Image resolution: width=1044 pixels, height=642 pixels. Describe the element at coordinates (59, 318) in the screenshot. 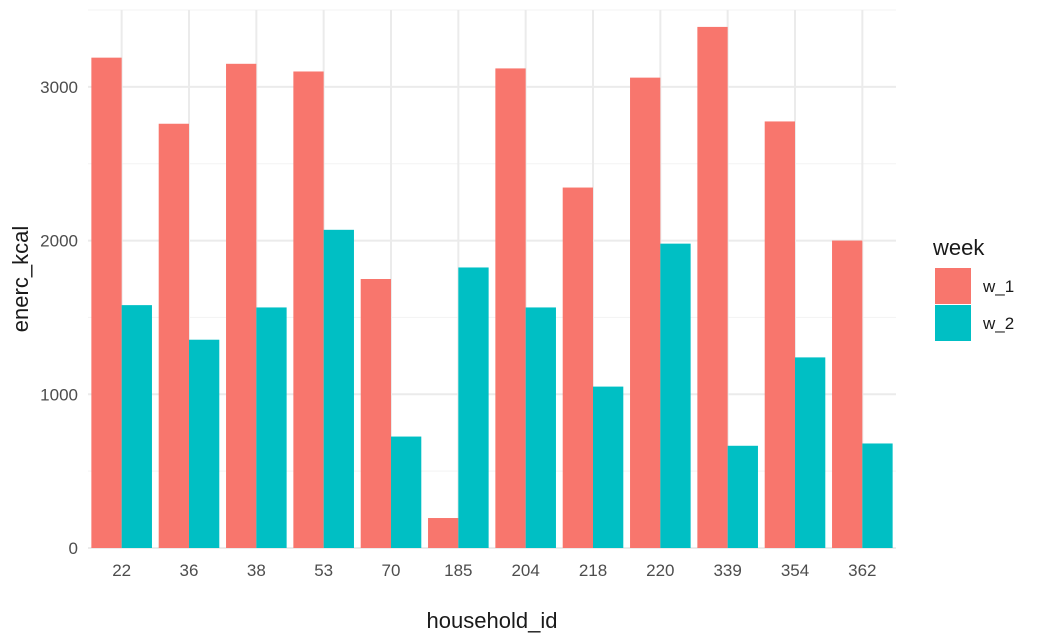

I see `y-axis-ticks: 0 1000 2000 3000` at that location.